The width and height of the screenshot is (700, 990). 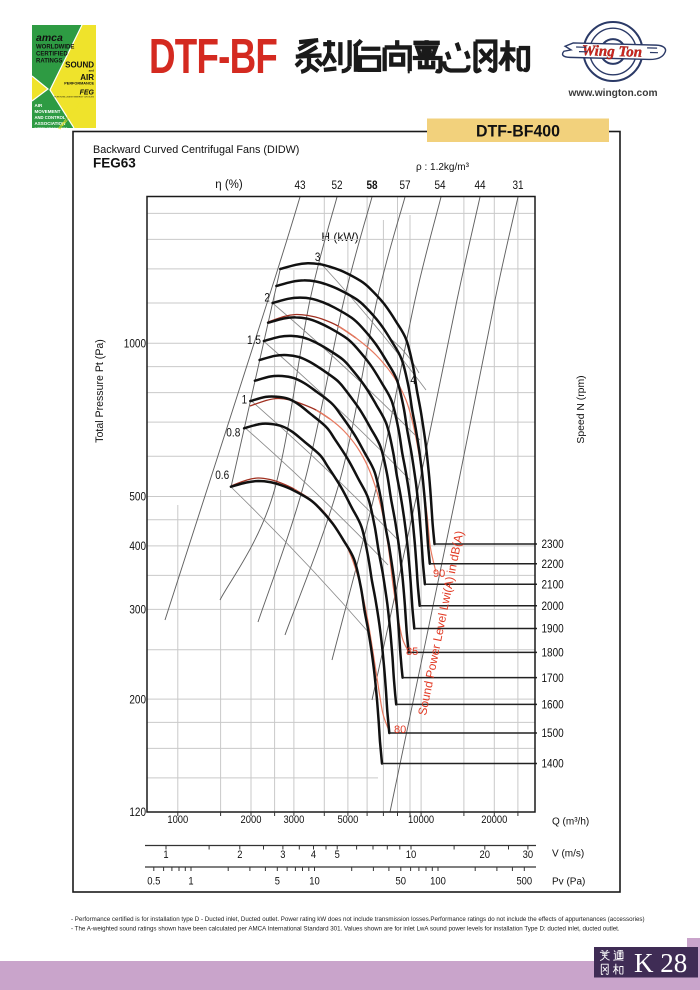 I want to click on svg-text: FEG, so click(x=87, y=93).